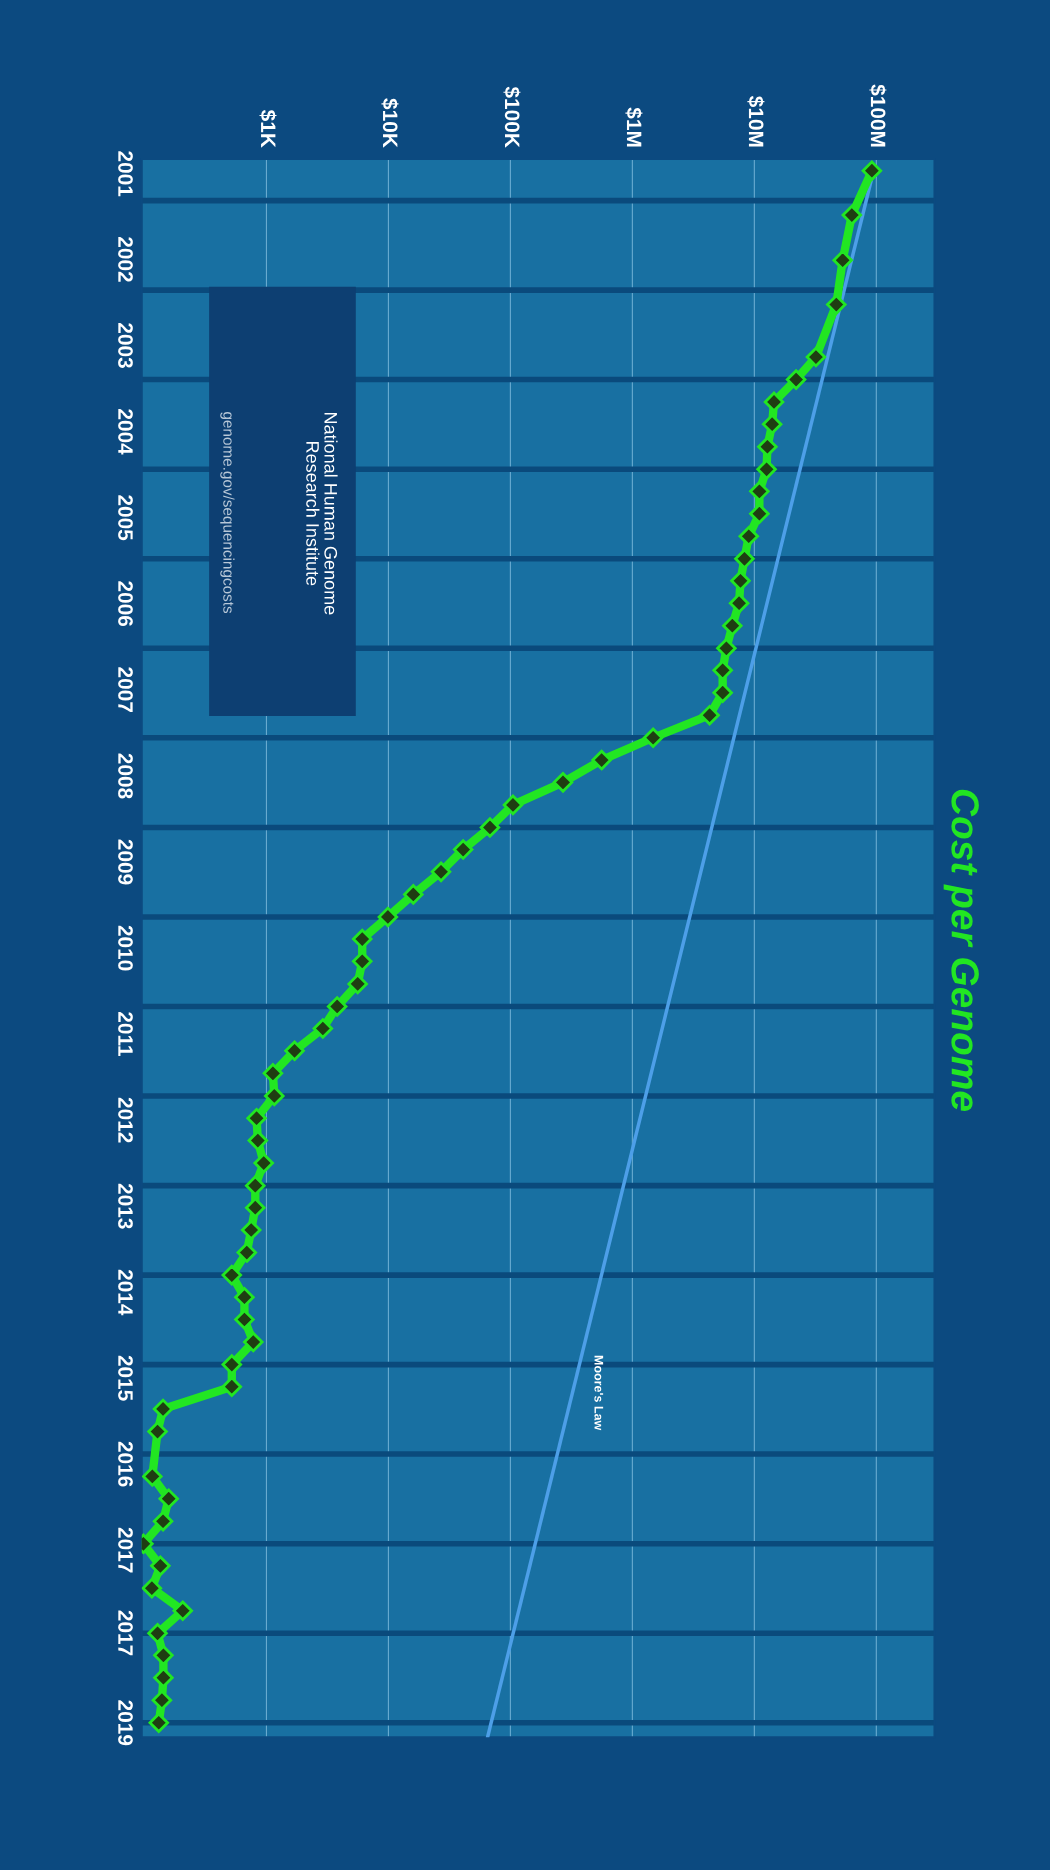 The height and width of the screenshot is (1870, 1050). Describe the element at coordinates (125, 259) in the screenshot. I see `y-tick-label: 2002` at that location.